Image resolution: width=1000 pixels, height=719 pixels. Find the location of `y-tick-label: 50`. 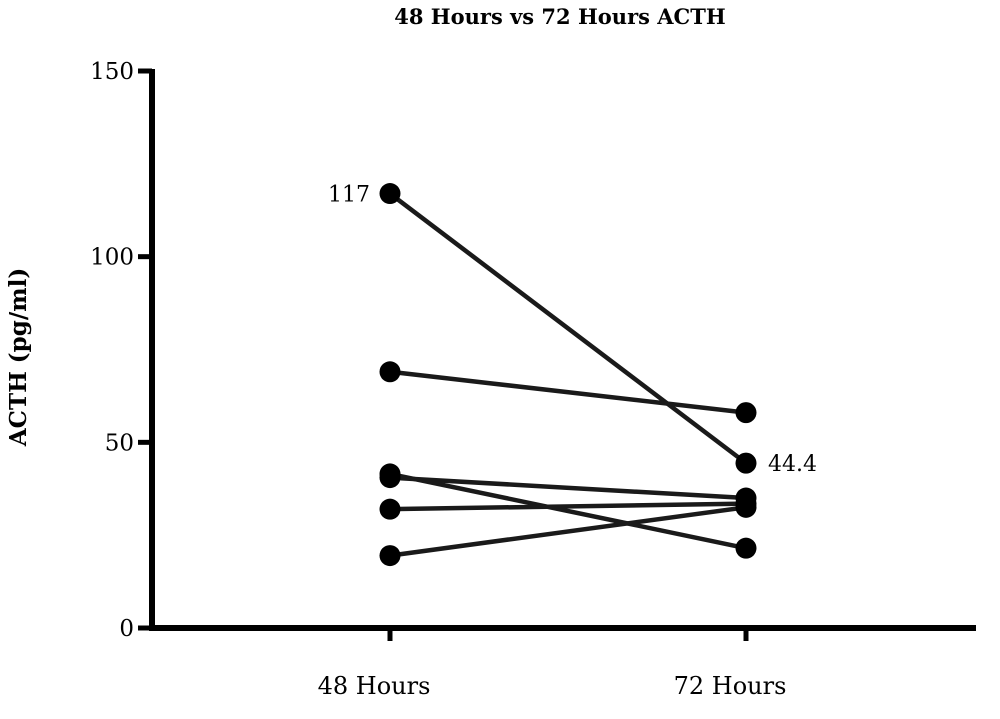

y-tick-label: 50 is located at coordinates (119, 443).